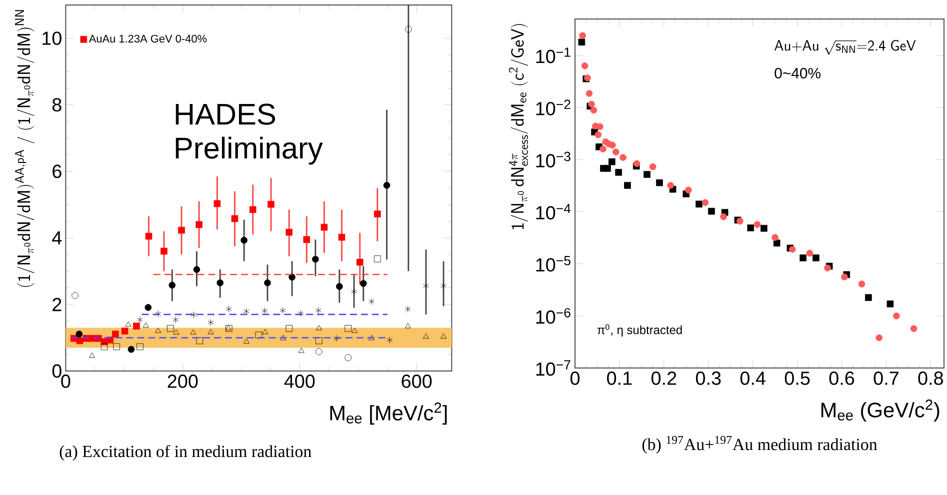 The image size is (947, 495). Describe the element at coordinates (553, 108) in the screenshot. I see `y-tick-label: 10$^{−2}$` at that location.